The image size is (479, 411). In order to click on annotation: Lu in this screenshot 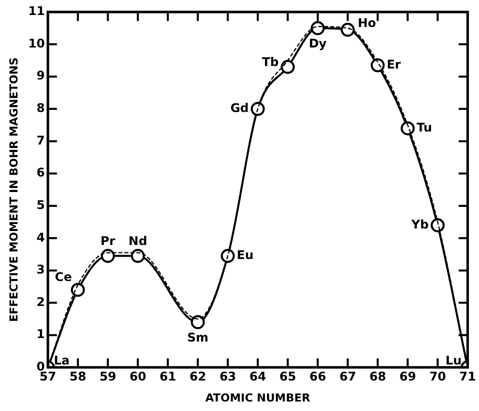, I will do `click(453, 361)`.